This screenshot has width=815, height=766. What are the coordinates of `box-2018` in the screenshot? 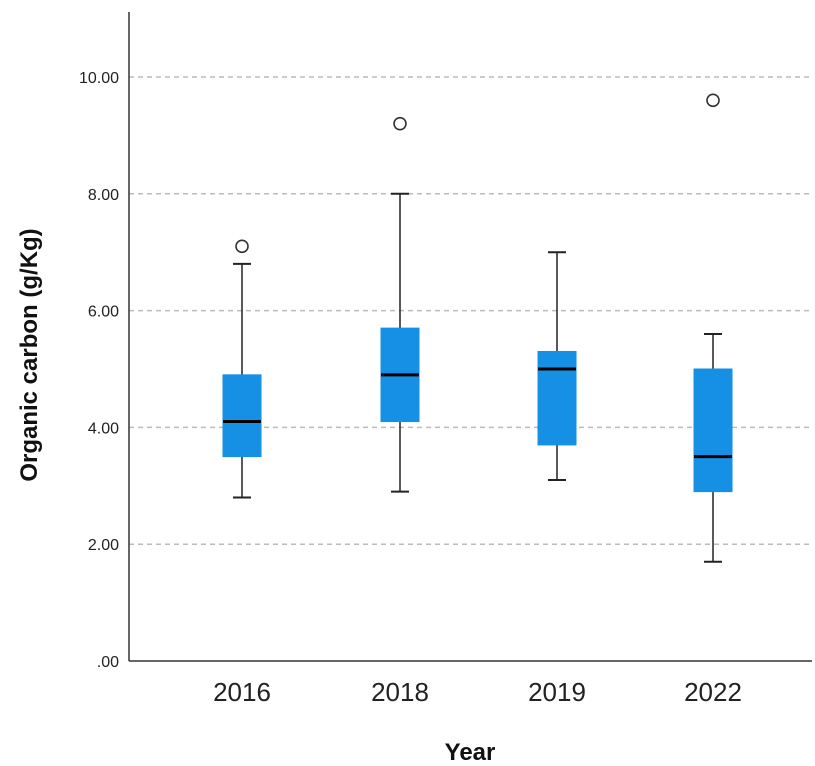 It's located at (400, 304).